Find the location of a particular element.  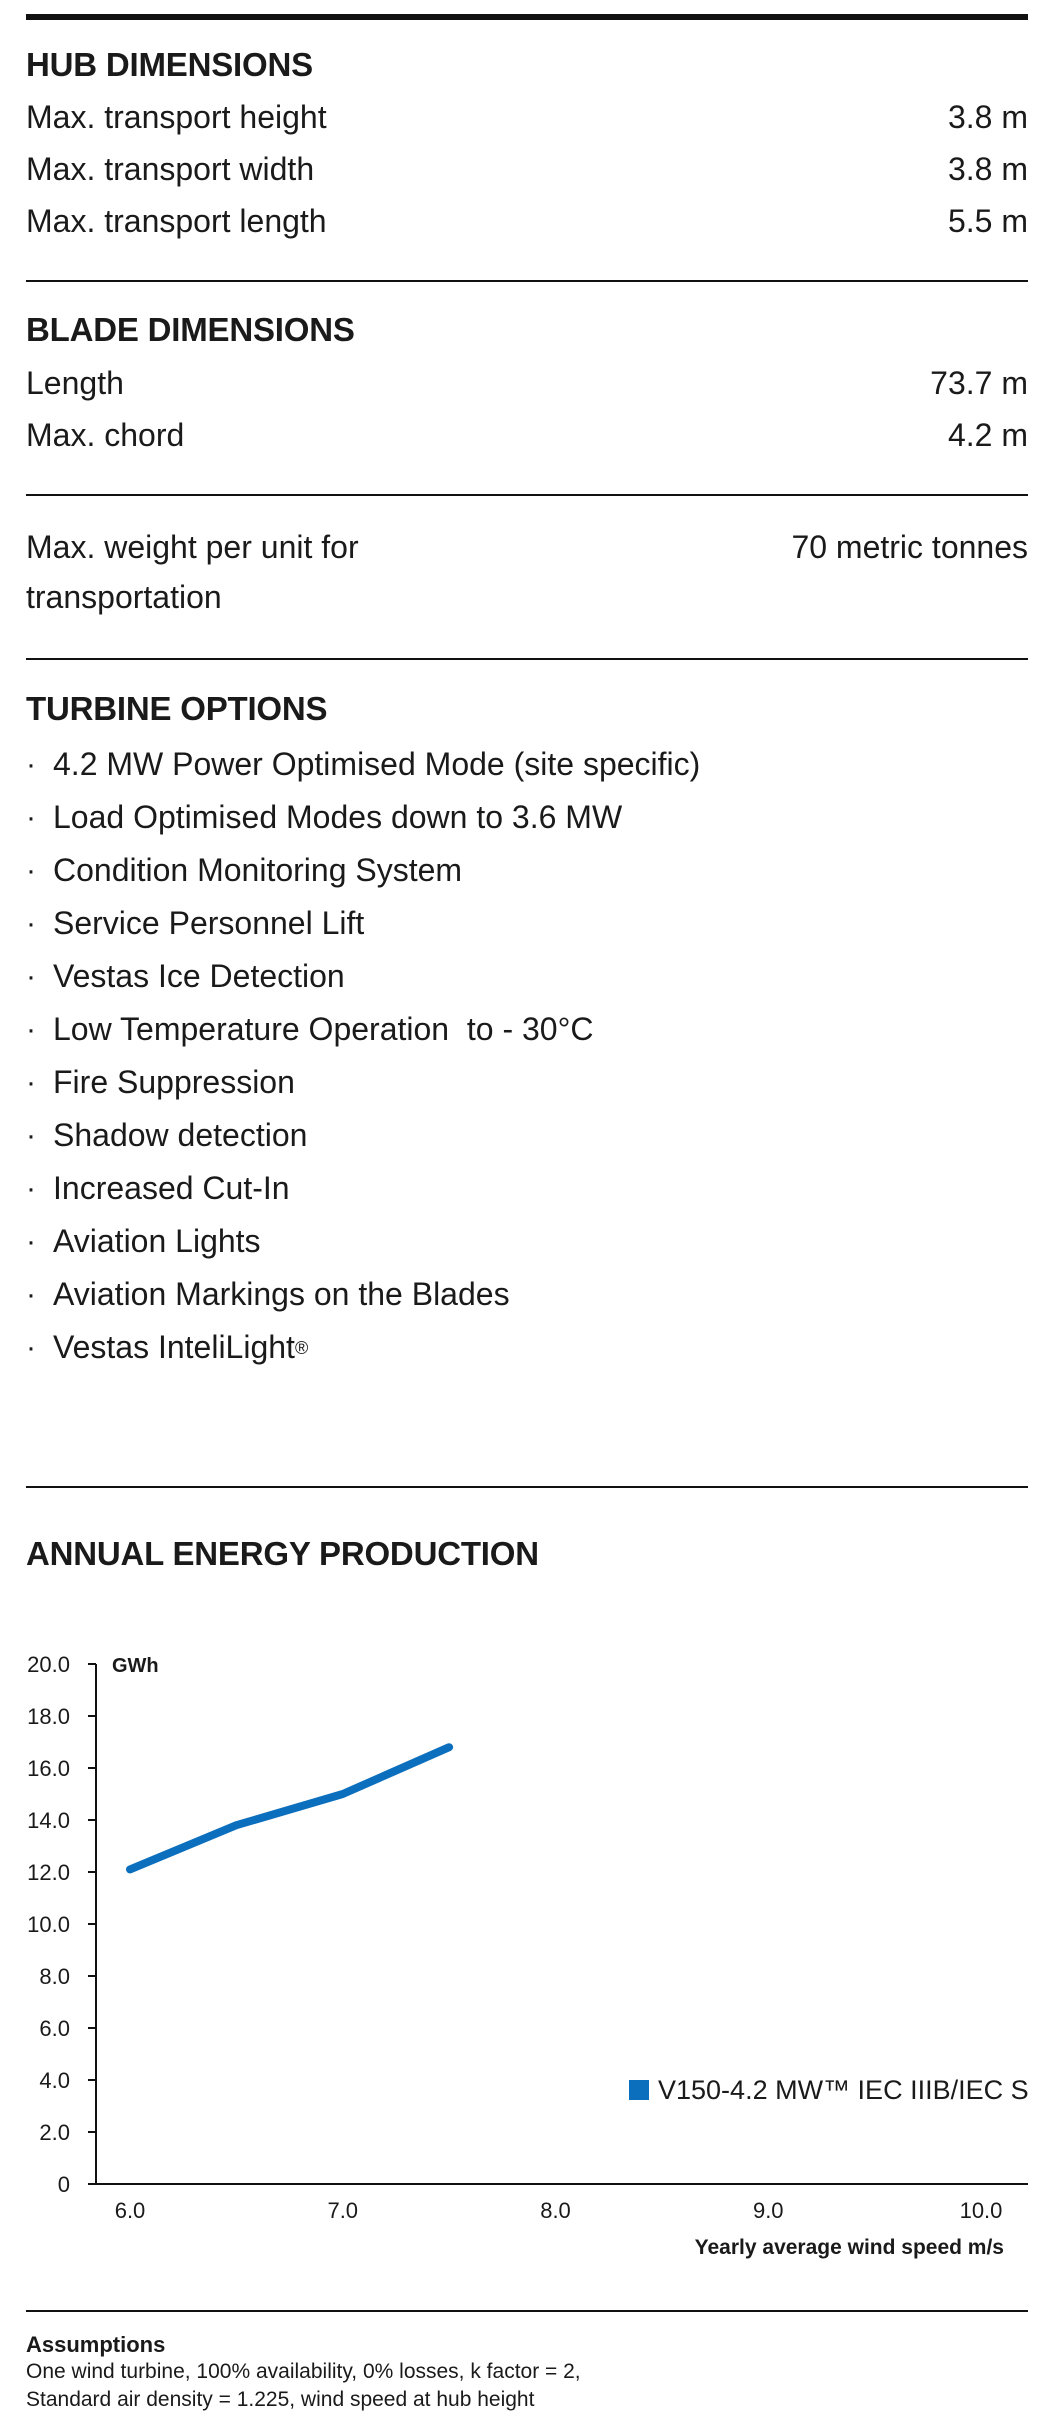

list-item: · Shadow detection is located at coordinates (527, 1135).